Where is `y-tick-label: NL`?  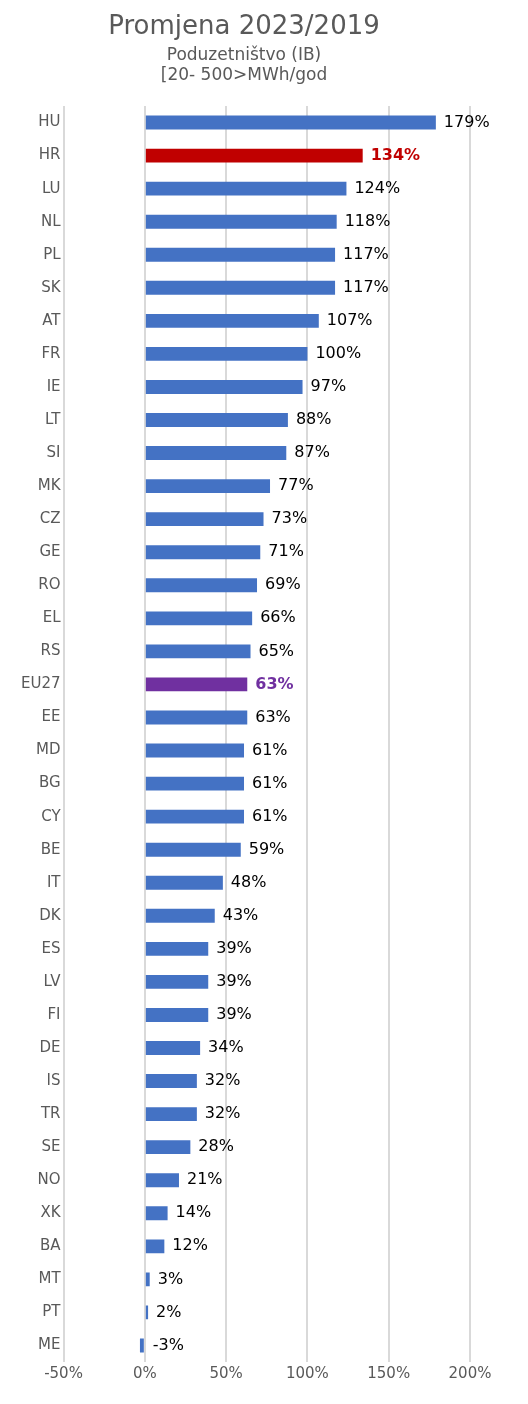
y-tick-label: NL is located at coordinates (51, 220).